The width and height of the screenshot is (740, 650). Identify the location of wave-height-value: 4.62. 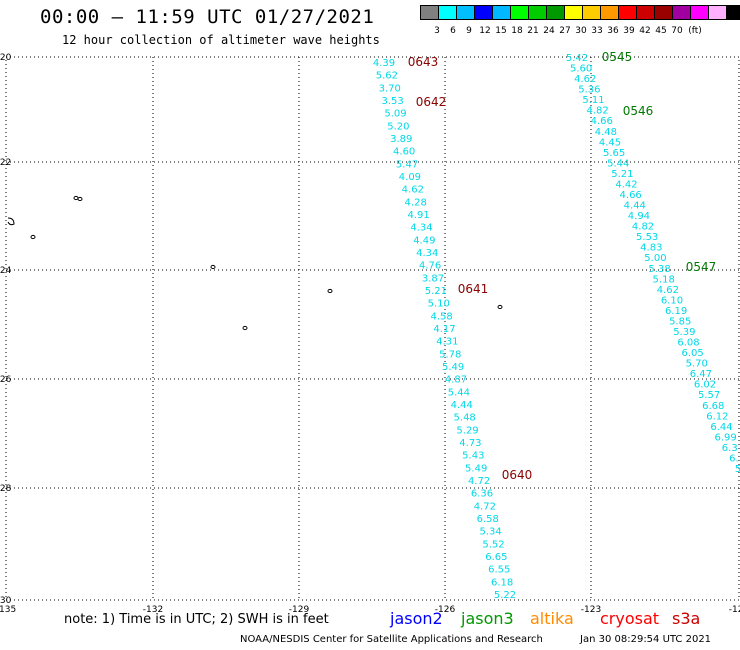
(668, 290).